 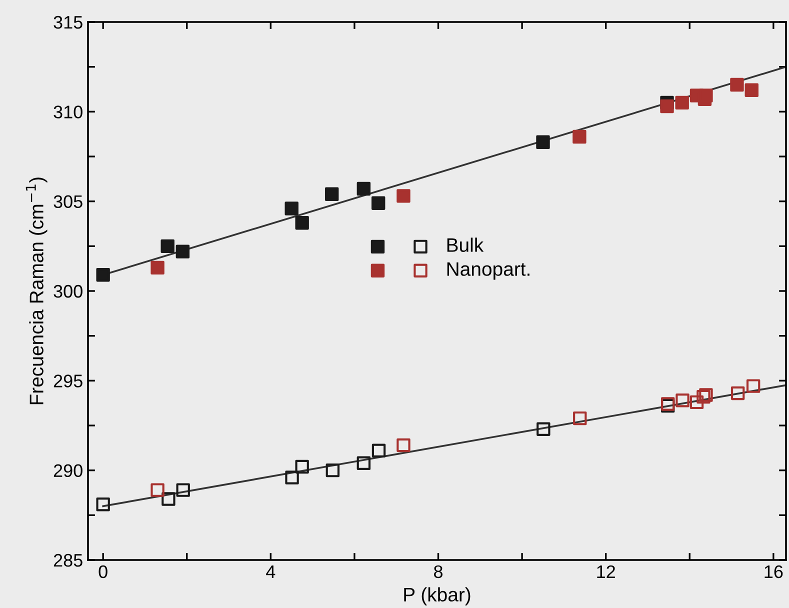 I want to click on y-tick-label: 300, so click(x=68, y=291).